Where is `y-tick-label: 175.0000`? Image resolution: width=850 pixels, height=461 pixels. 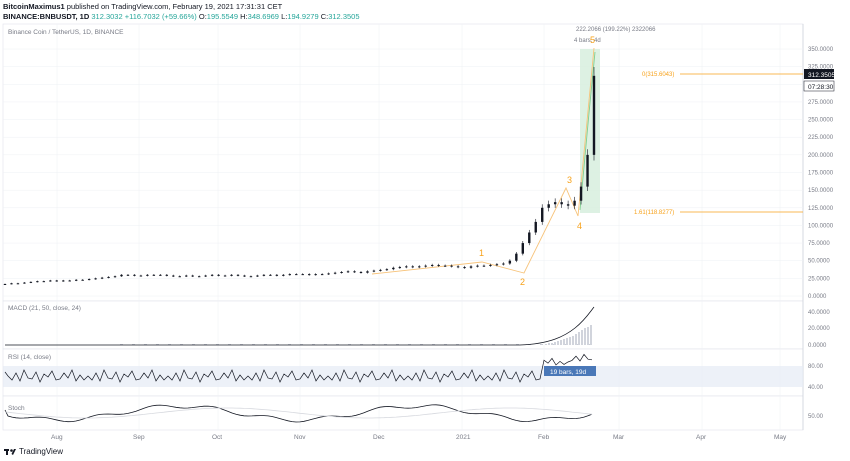 y-tick-label: 175.0000 is located at coordinates (821, 174).